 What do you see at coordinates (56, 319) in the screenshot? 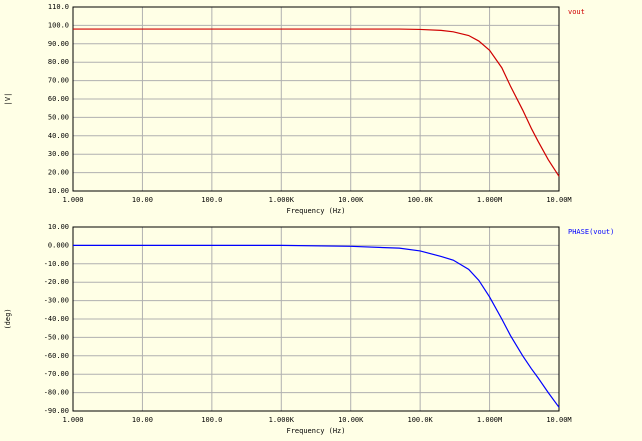
I see `y-tick-label: -40.00` at bounding box center [56, 319].